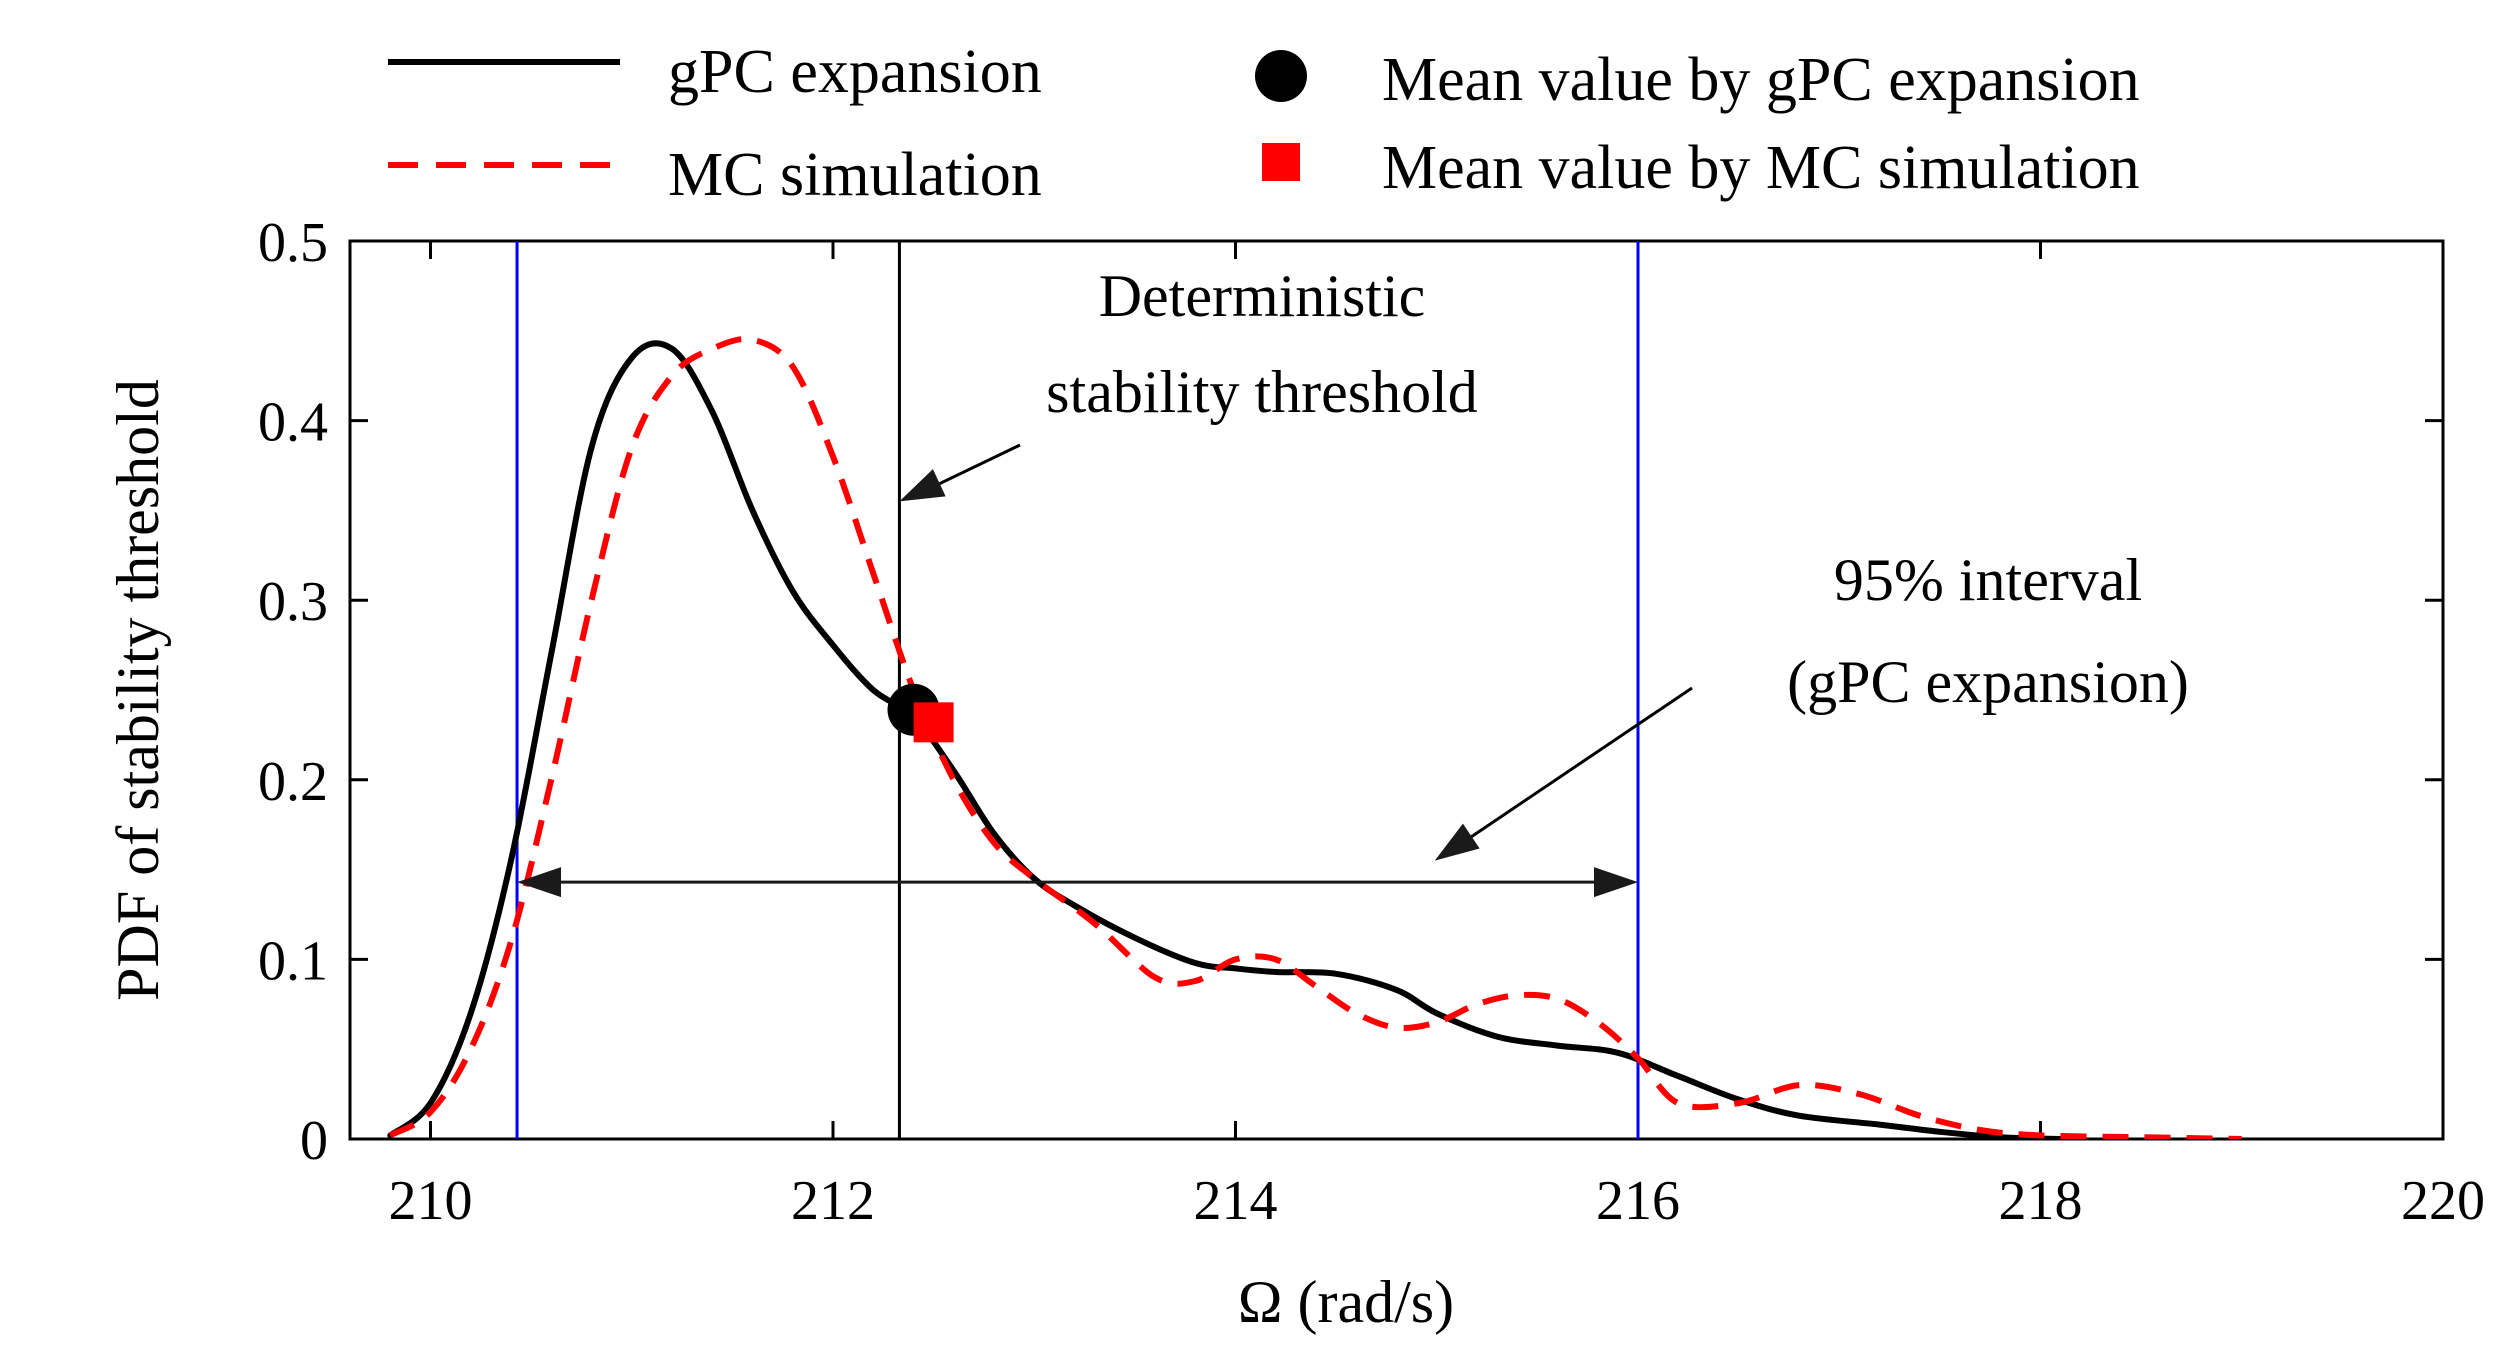 The width and height of the screenshot is (2504, 1356). I want to click on legend-mc-mean-label: Mean value by MC simulation, so click(1761, 168).